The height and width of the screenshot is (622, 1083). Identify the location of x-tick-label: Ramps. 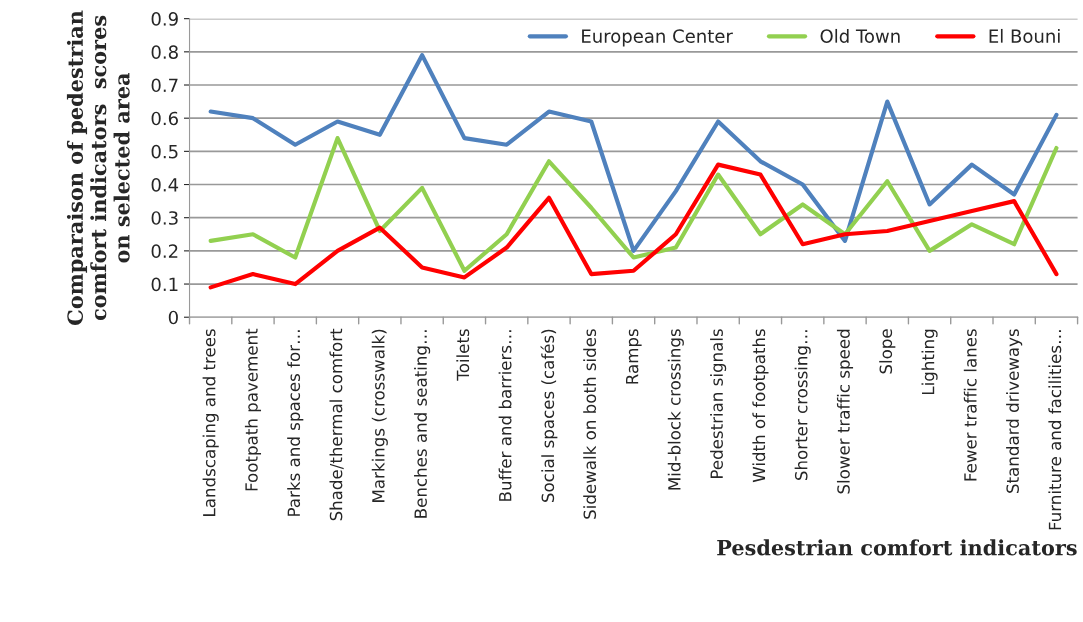
(634, 356).